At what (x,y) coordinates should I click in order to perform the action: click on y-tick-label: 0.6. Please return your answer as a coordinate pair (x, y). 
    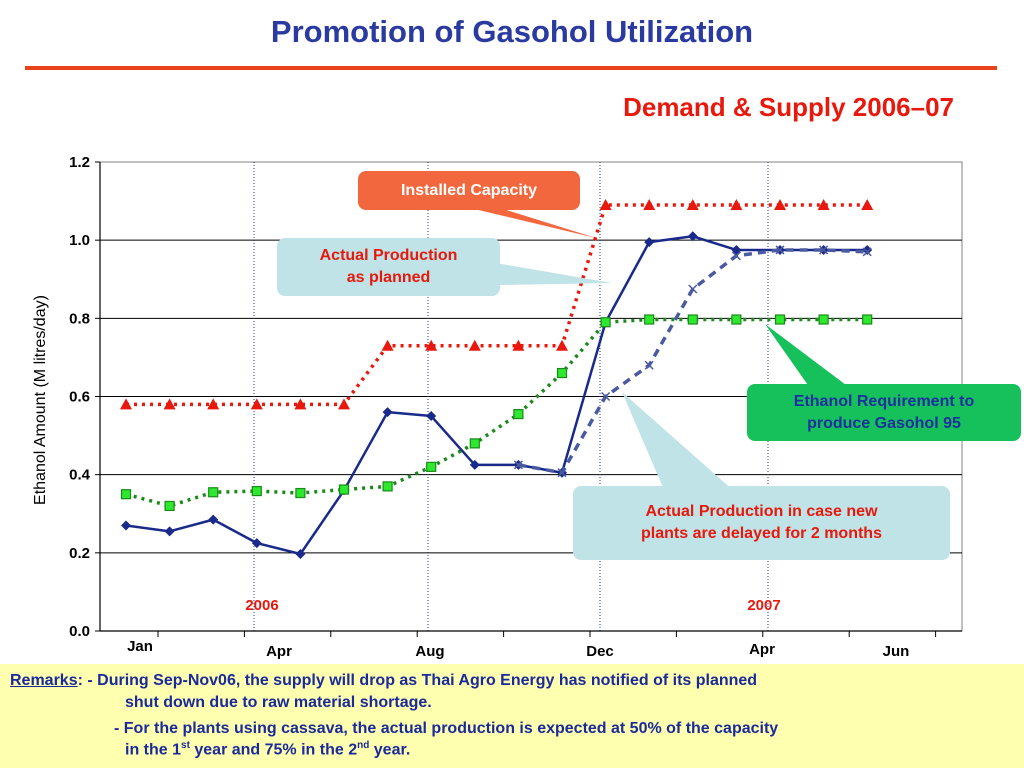
    Looking at the image, I should click on (79, 397).